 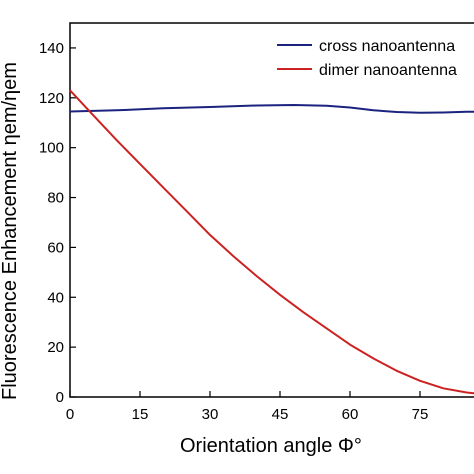 I want to click on y-tick-label: 60, so click(x=55, y=247).